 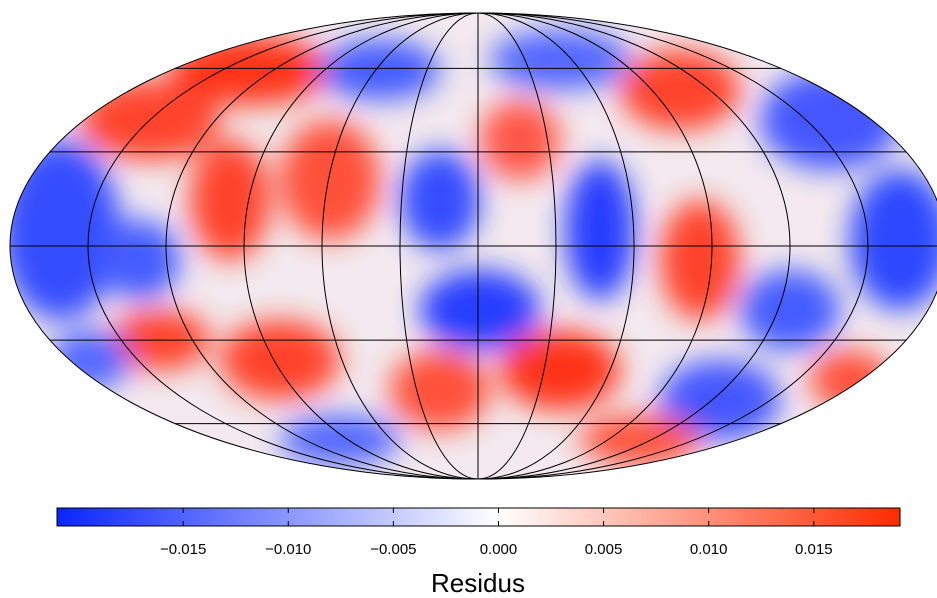 What do you see at coordinates (604, 549) in the screenshot?
I see `tick-label: 0.005` at bounding box center [604, 549].